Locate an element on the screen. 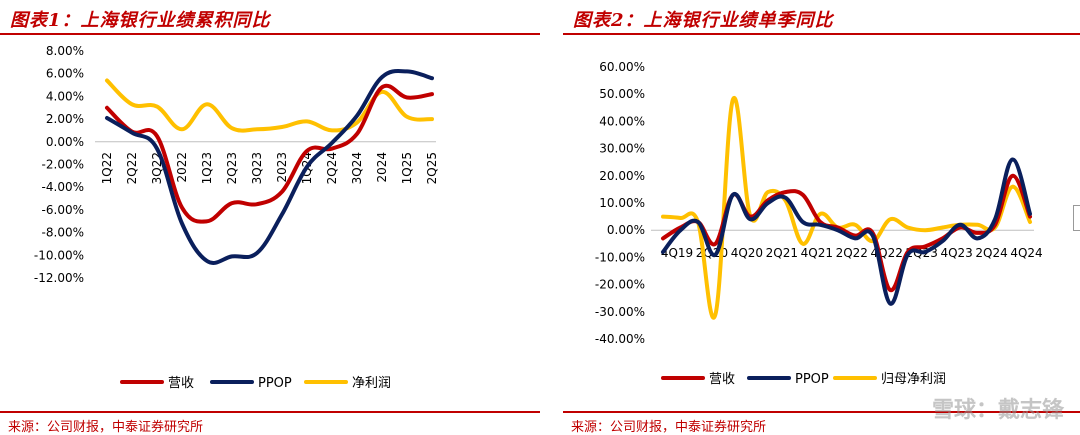 This screenshot has width=1080, height=435. right-chart-title: 图表2：上海银行业绩单季同比 is located at coordinates (703, 20).